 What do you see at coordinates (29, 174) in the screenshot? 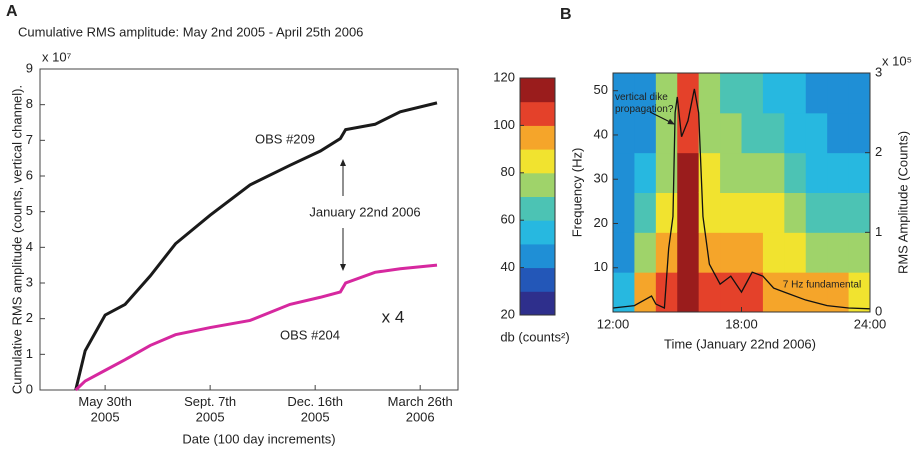
I see `y-tick-label: 6` at bounding box center [29, 174].